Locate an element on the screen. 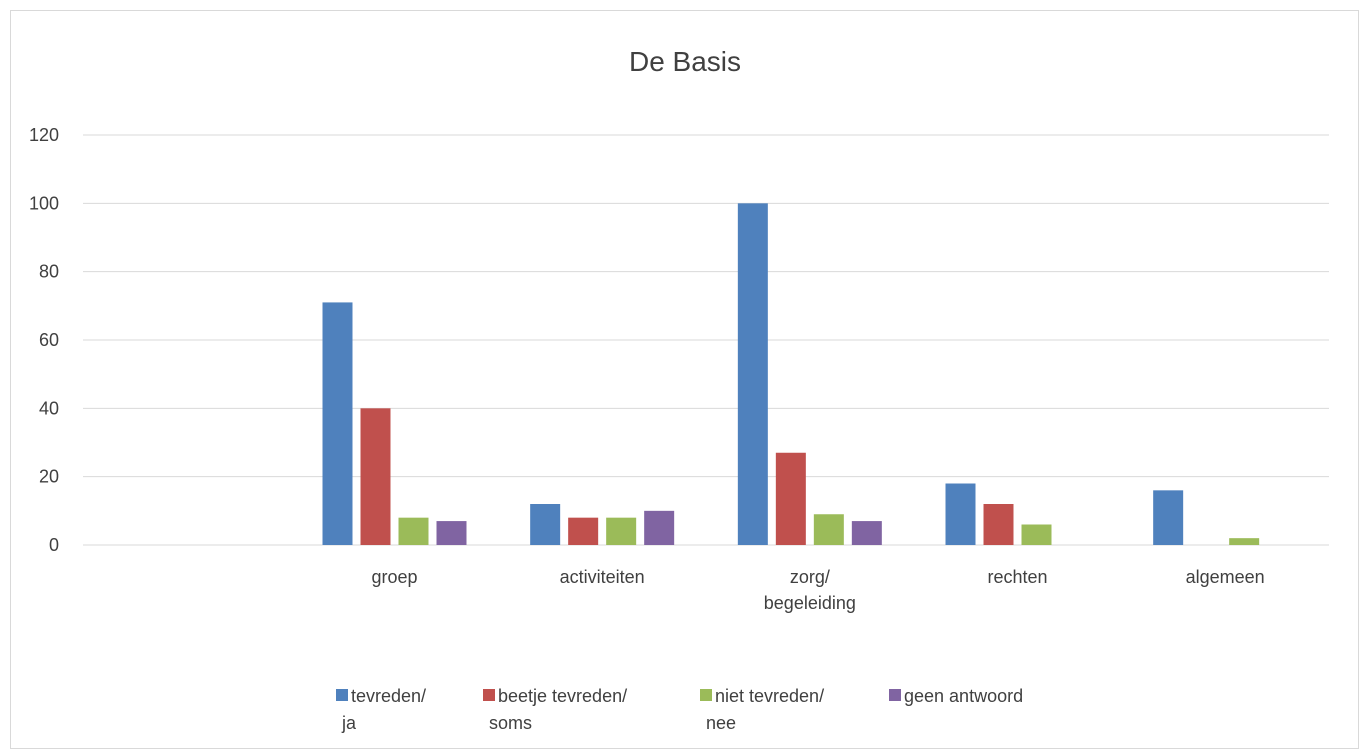  legend-label: beetje tevreden/ is located at coordinates (562, 696).